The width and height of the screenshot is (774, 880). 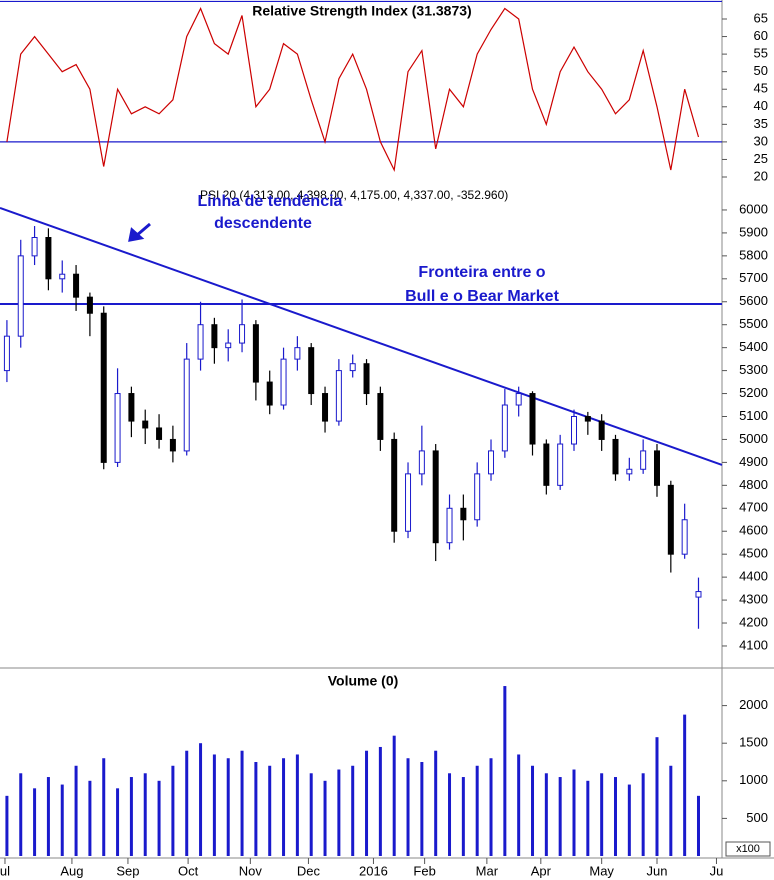 I want to click on x-tick-label: Sep, so click(x=127, y=870).